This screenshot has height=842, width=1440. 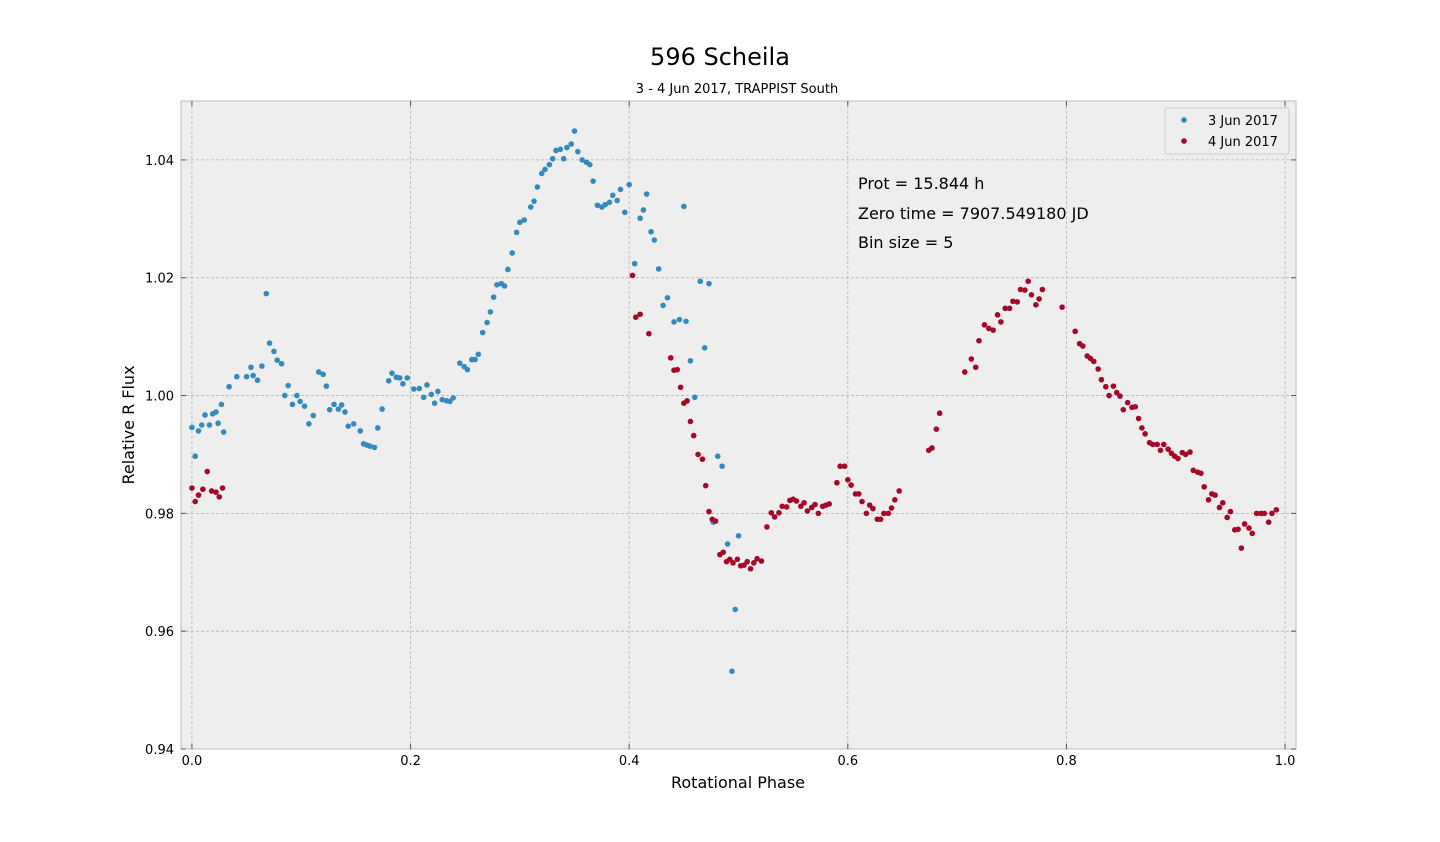 I want to click on annotation-period: Prot = 15.844 h, so click(x=921, y=183).